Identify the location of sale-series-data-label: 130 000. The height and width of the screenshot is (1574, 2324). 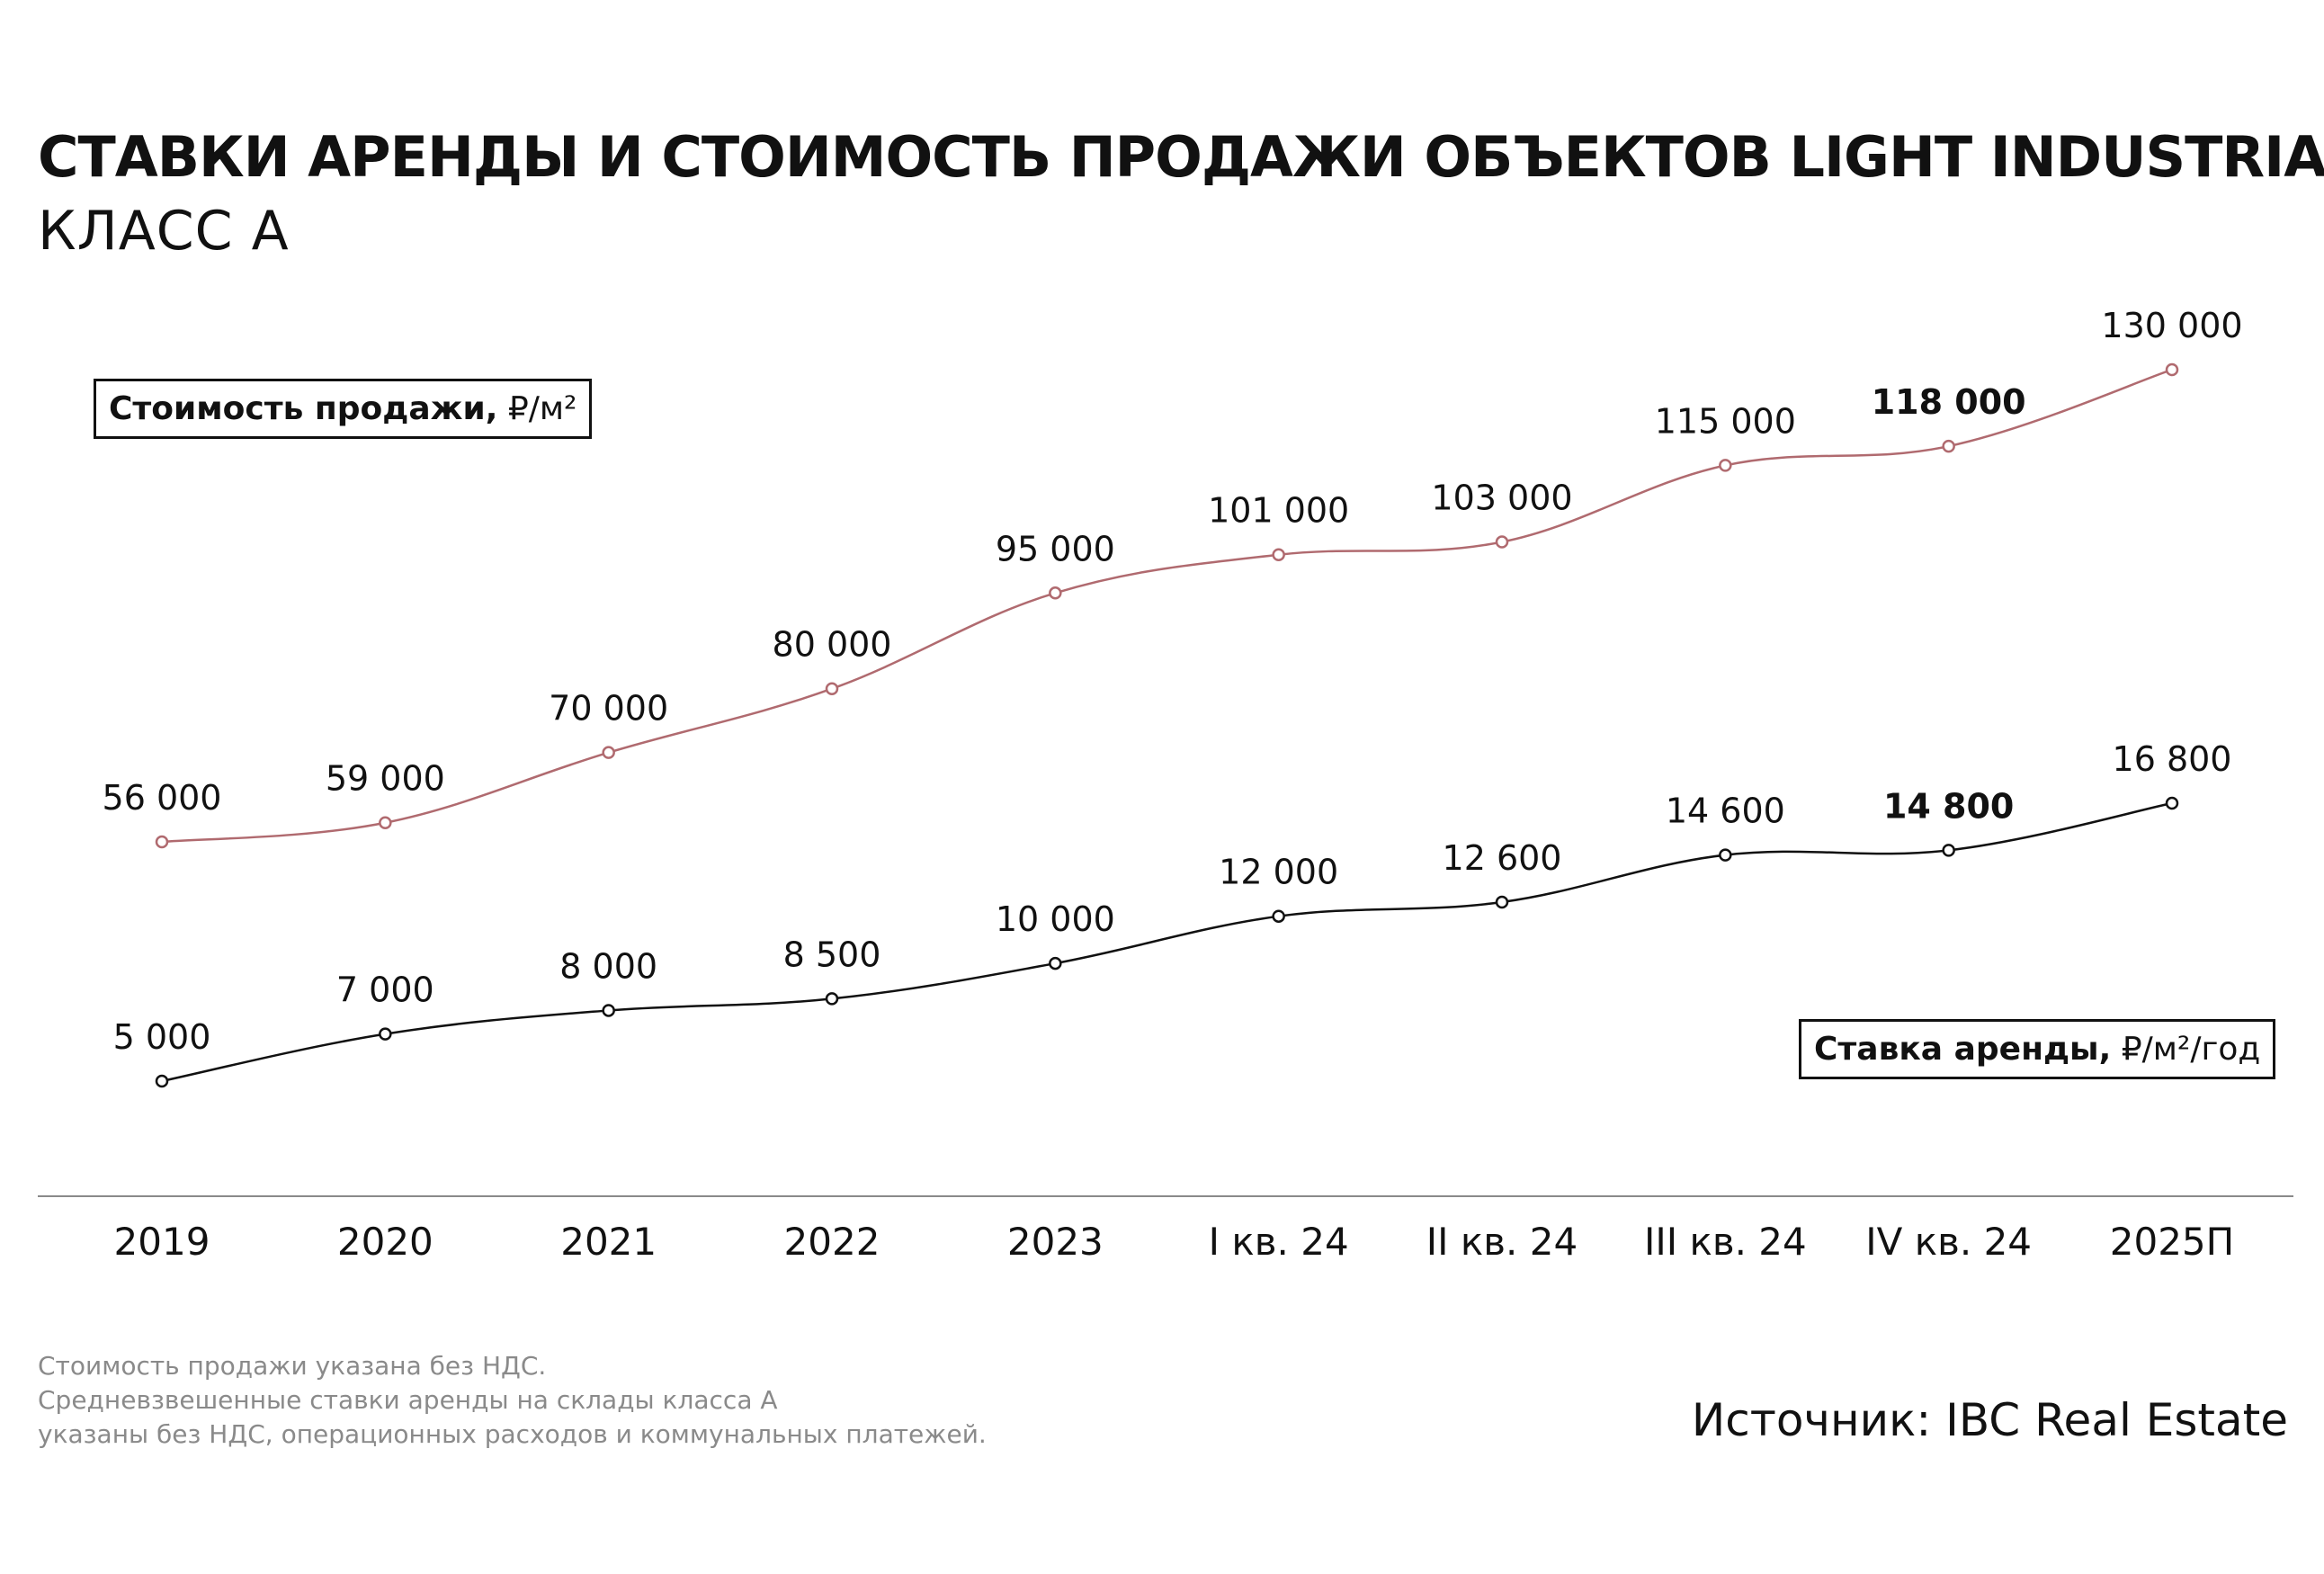
(2171, 325).